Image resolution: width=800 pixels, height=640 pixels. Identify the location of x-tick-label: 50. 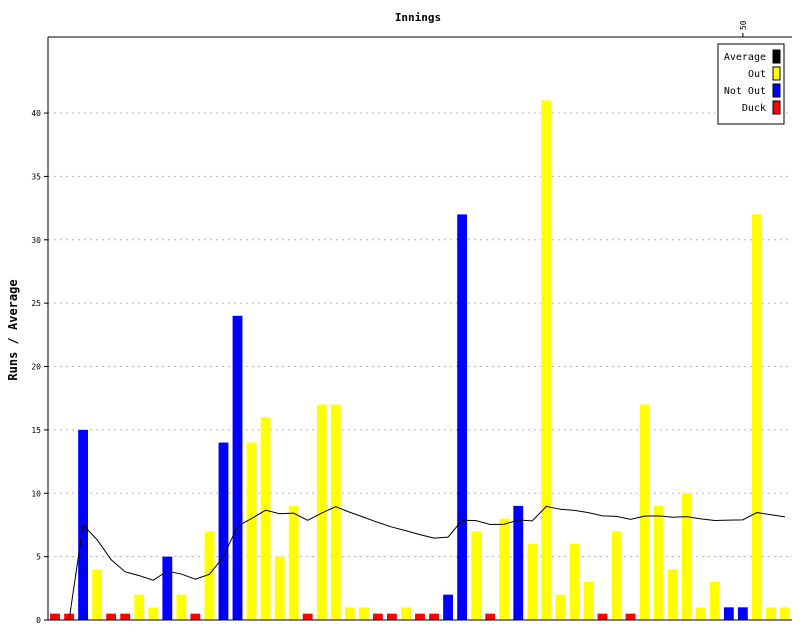
(743, 25).